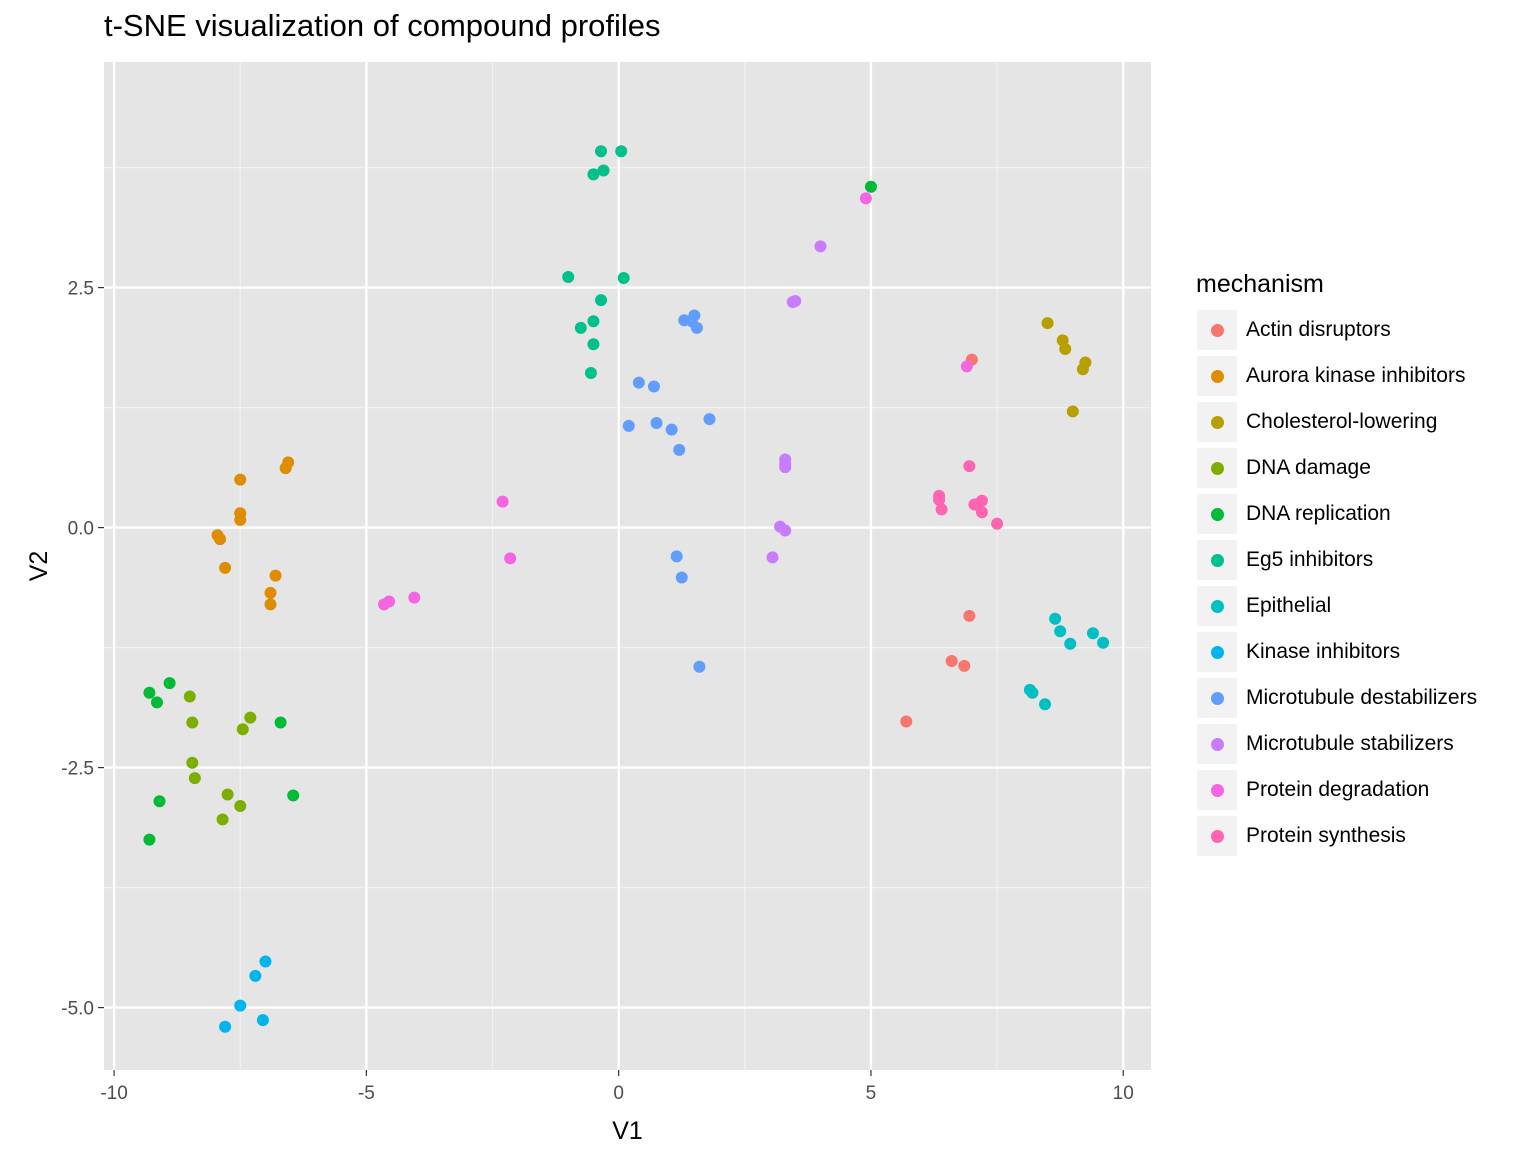 The image size is (1536, 1152). I want to click on legend-item: Eg5 inhibitors, so click(1336, 560).